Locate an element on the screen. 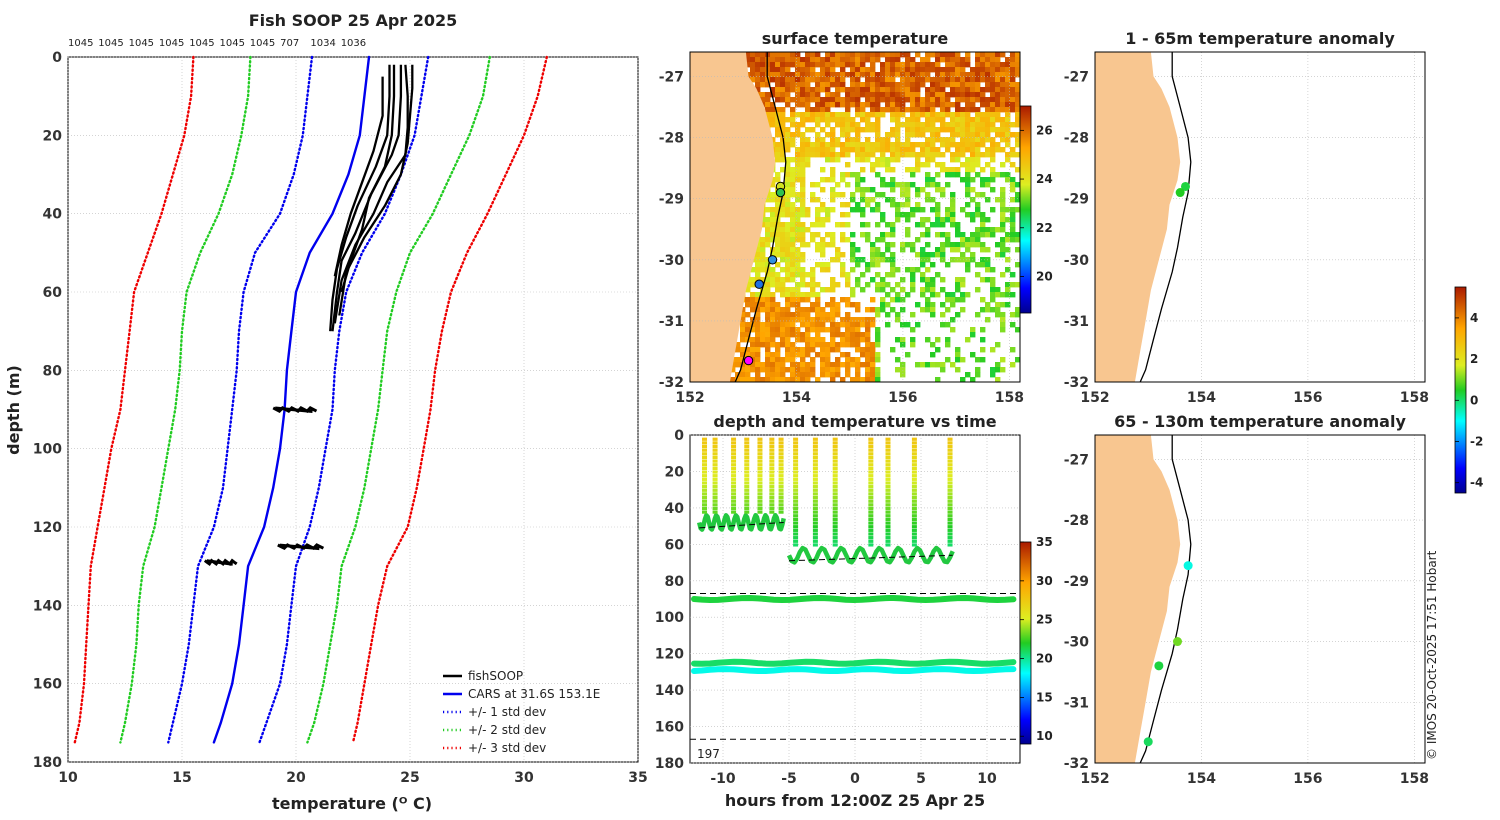  dt-colorbar-tick-label: 15 is located at coordinates (1044, 697).